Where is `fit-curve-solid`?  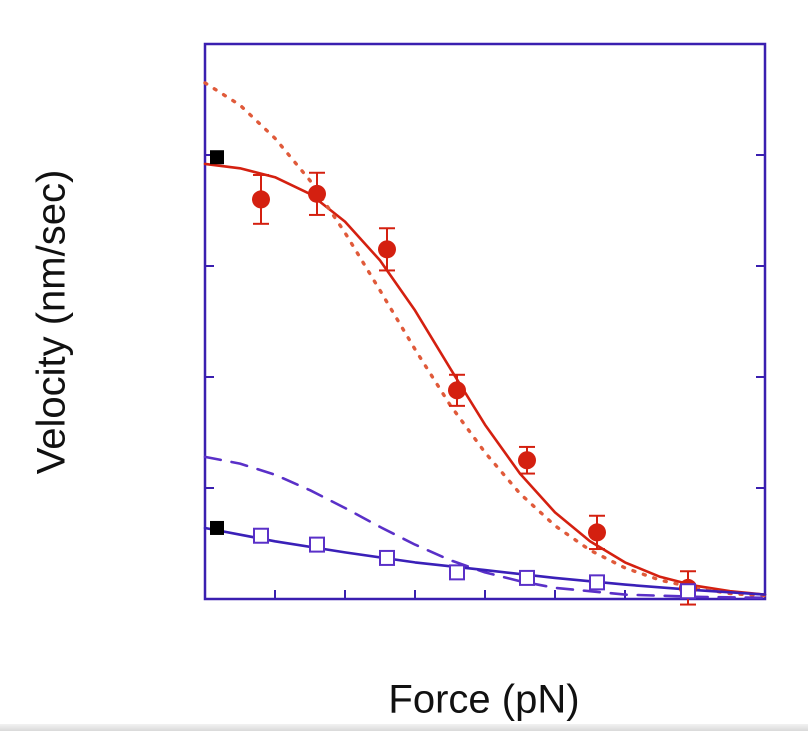
fit-curve-solid is located at coordinates (485, 561).